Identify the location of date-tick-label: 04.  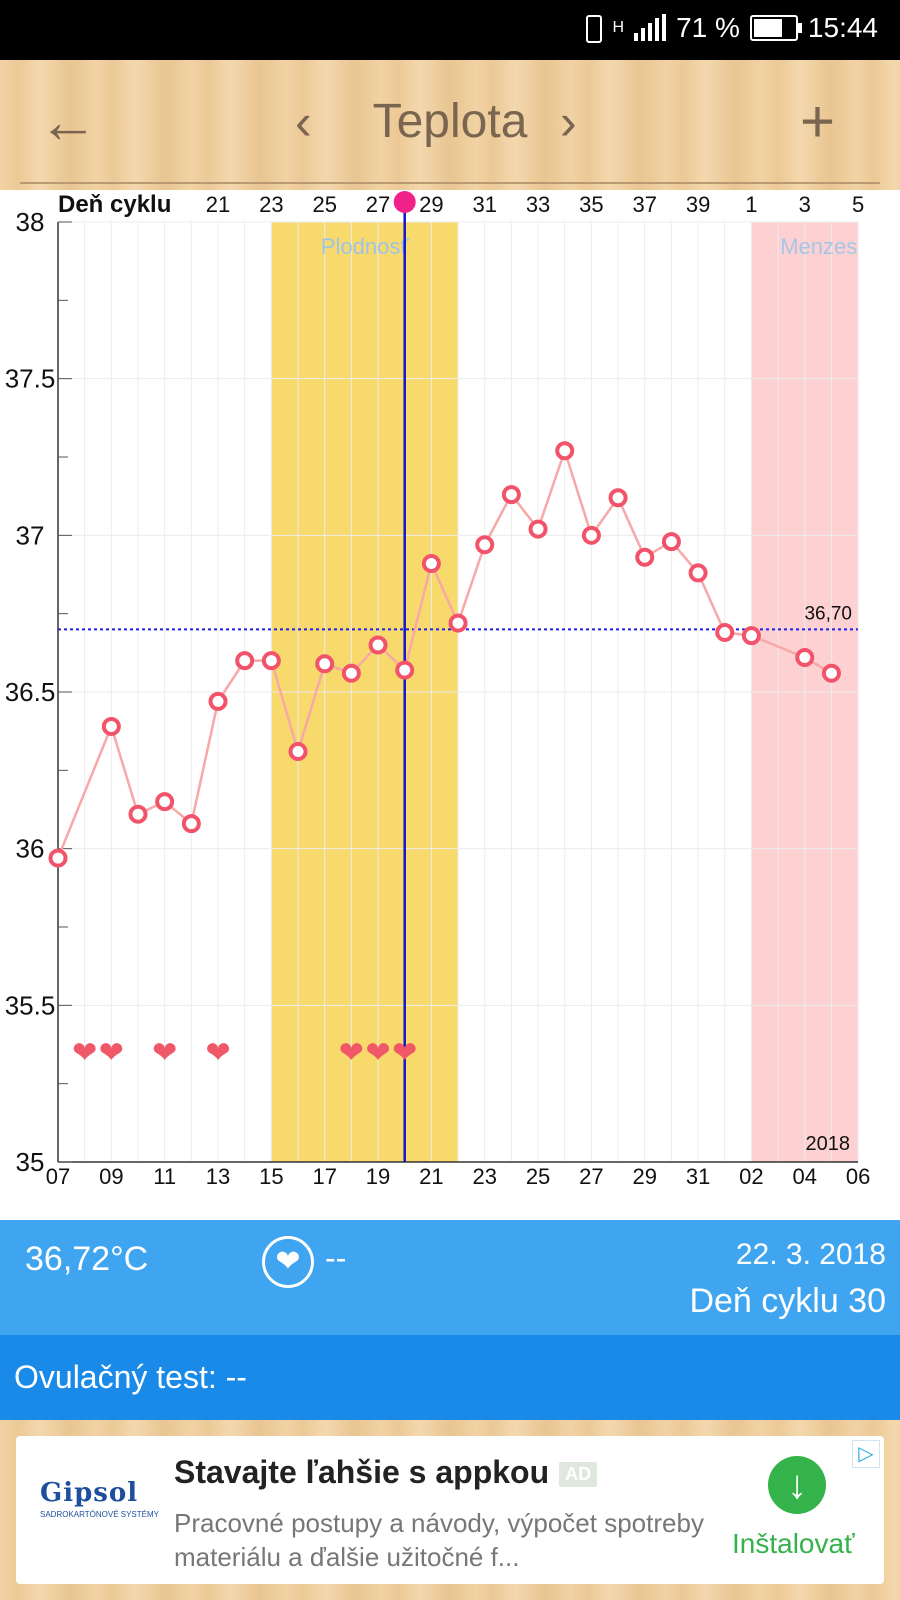
(805, 1176).